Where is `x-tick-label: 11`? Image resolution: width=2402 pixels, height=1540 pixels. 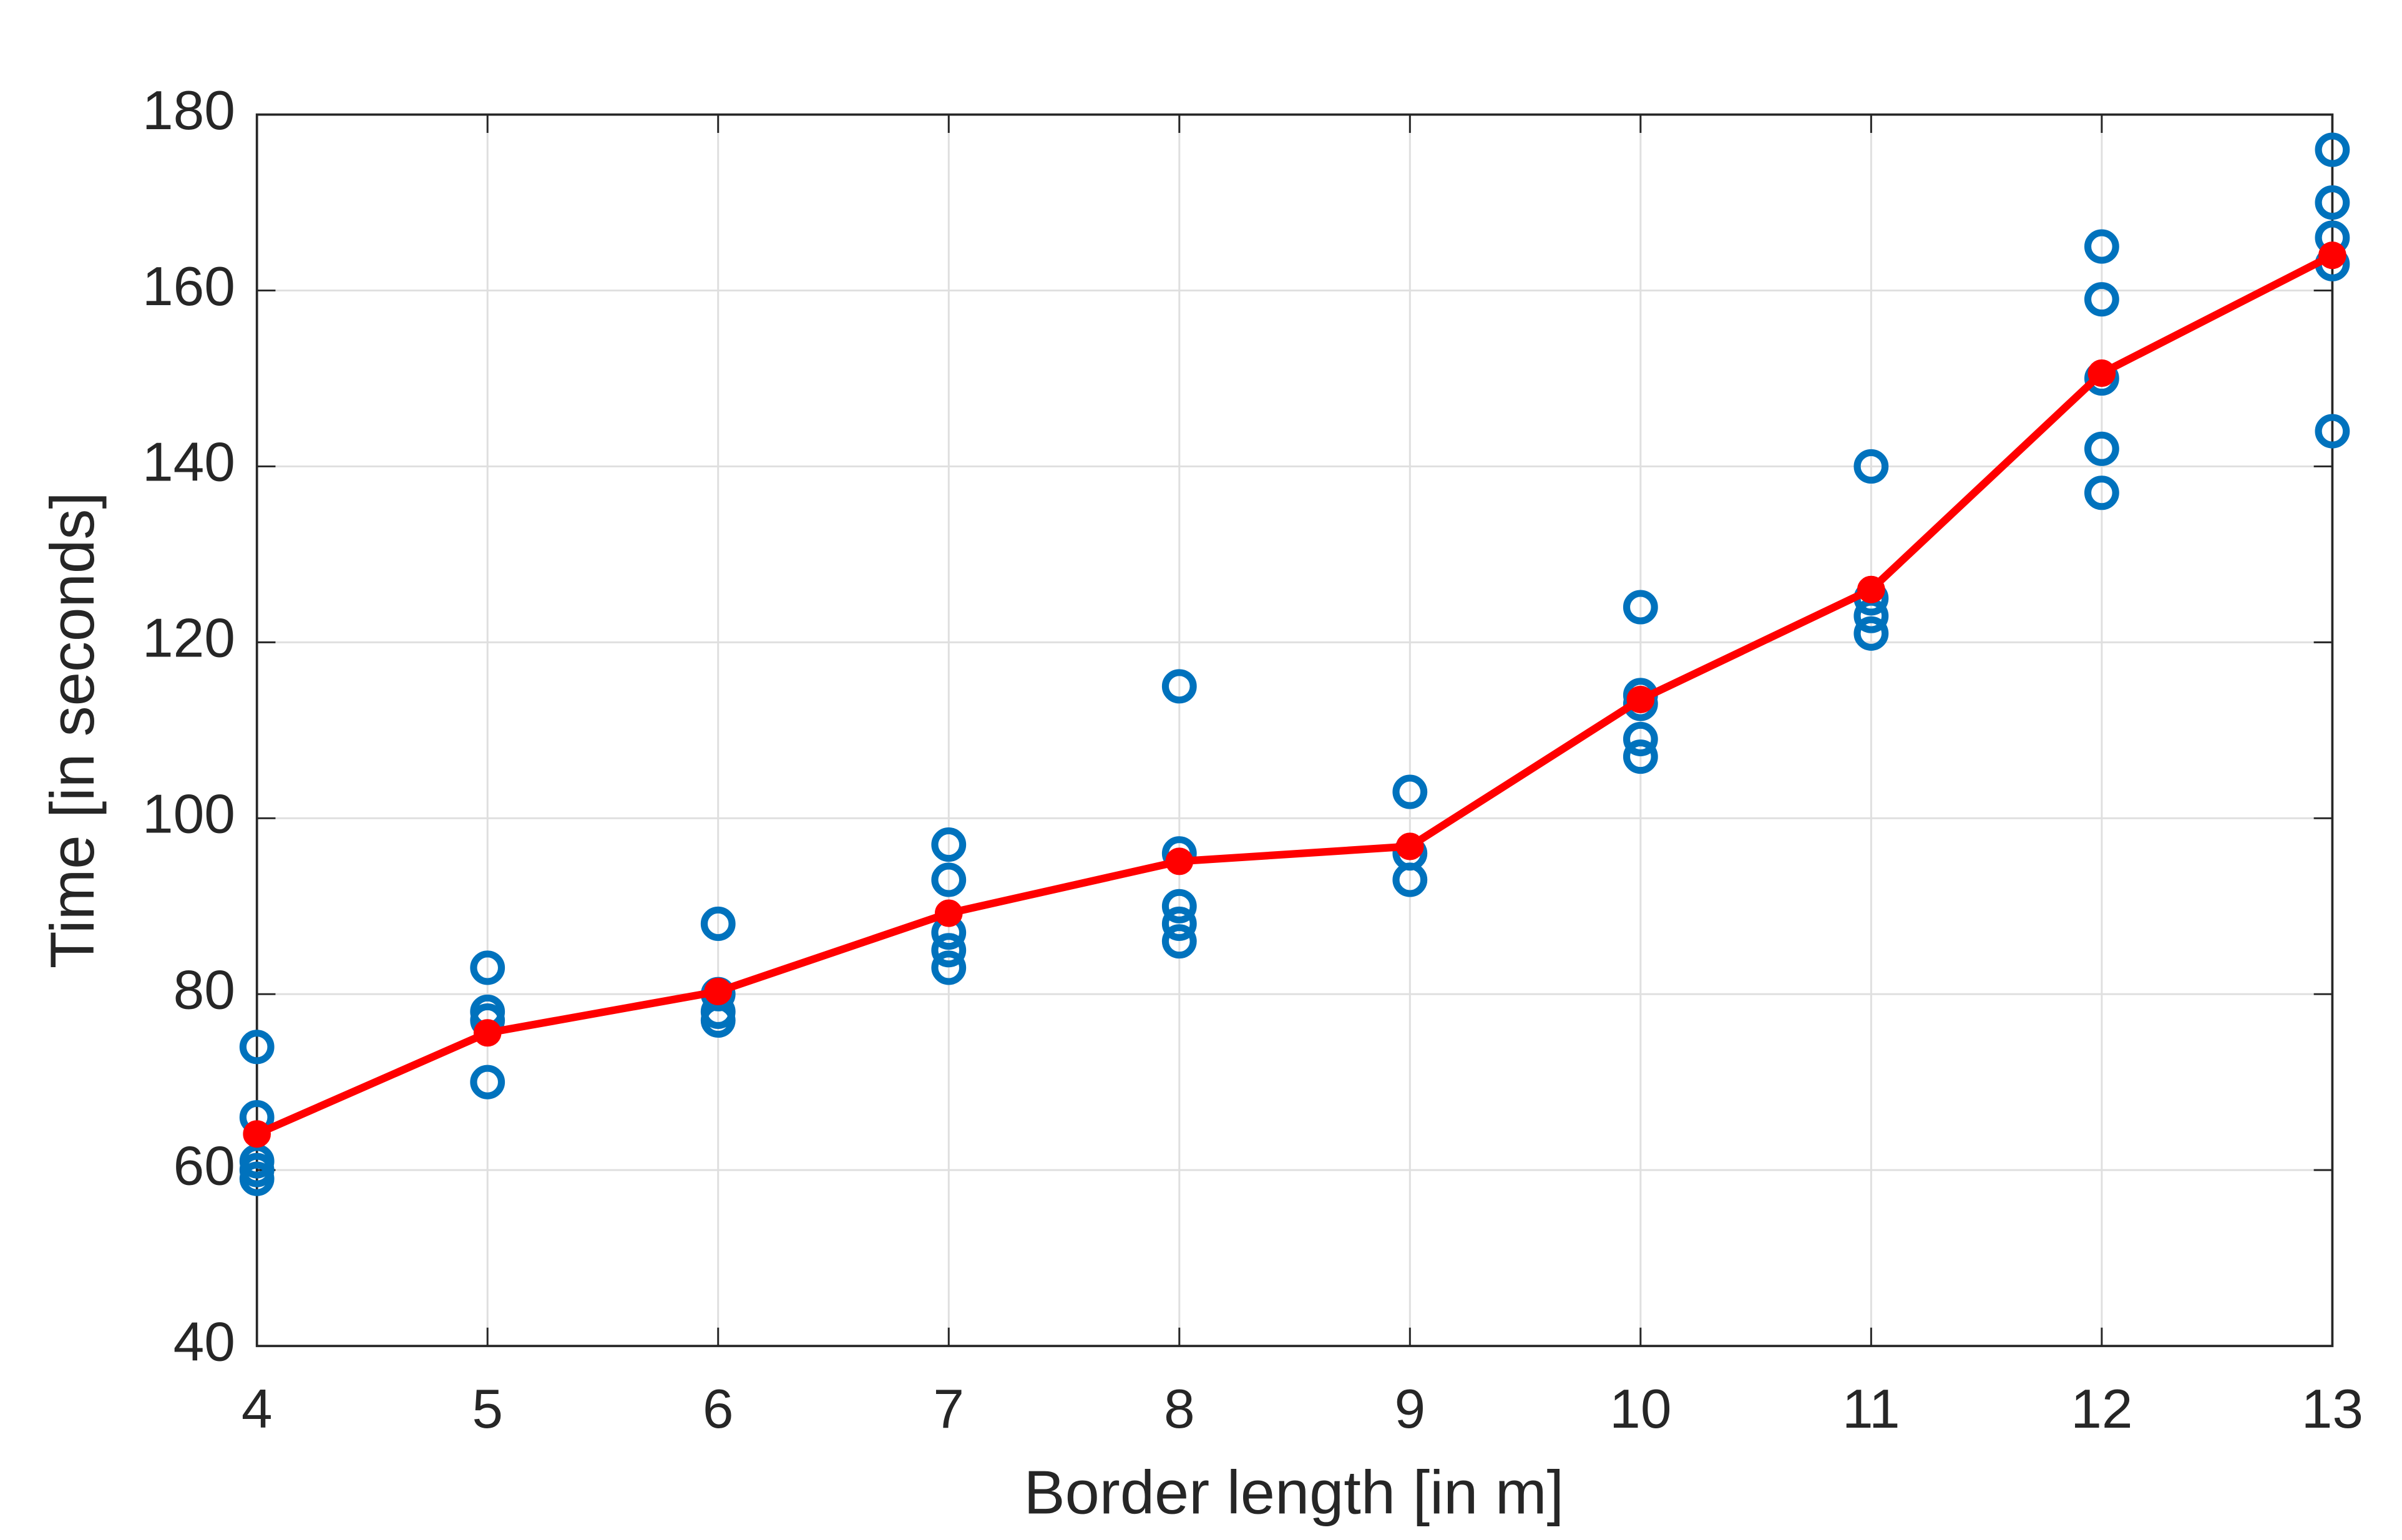
x-tick-label: 11 is located at coordinates (1871, 1409).